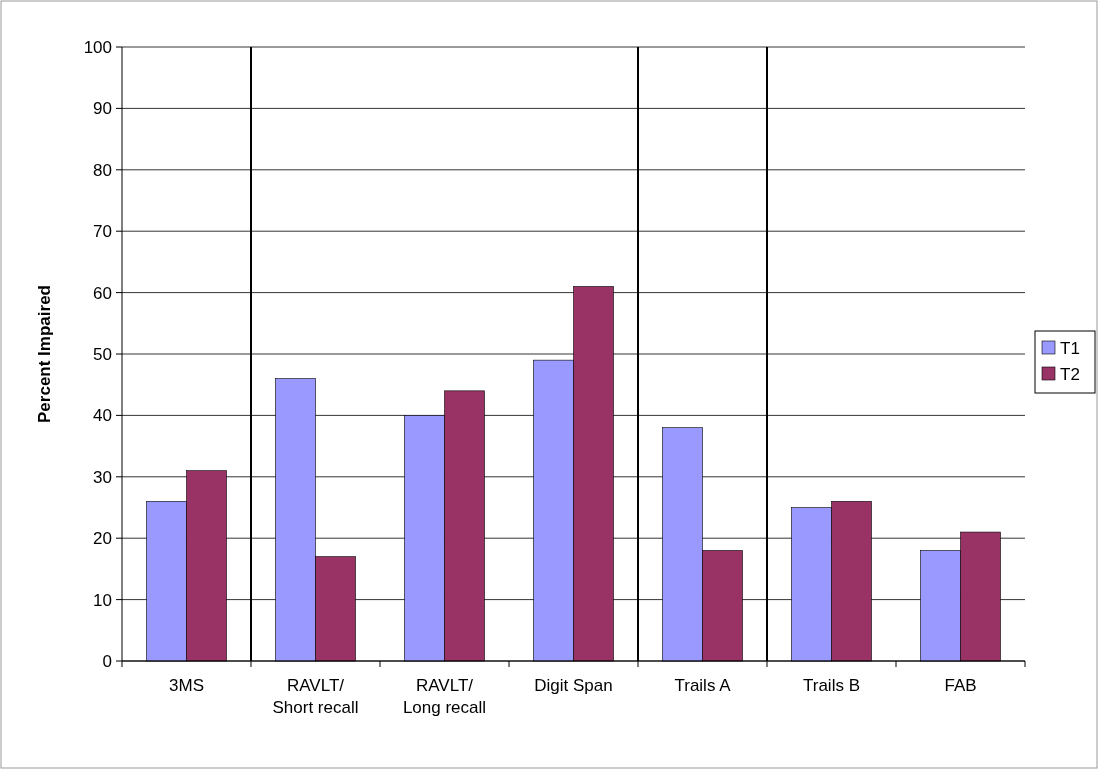 The width and height of the screenshot is (1098, 769). I want to click on legend-label: T1, so click(1070, 348).